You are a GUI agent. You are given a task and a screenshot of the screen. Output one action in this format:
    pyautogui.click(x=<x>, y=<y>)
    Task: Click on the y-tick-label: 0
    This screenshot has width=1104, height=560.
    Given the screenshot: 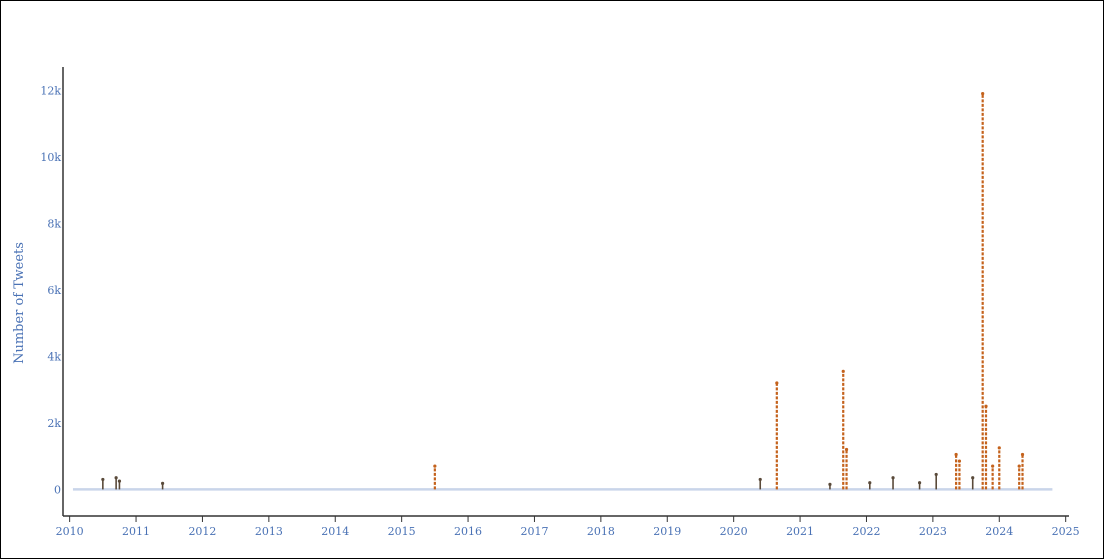 What is the action you would take?
    pyautogui.click(x=57, y=489)
    